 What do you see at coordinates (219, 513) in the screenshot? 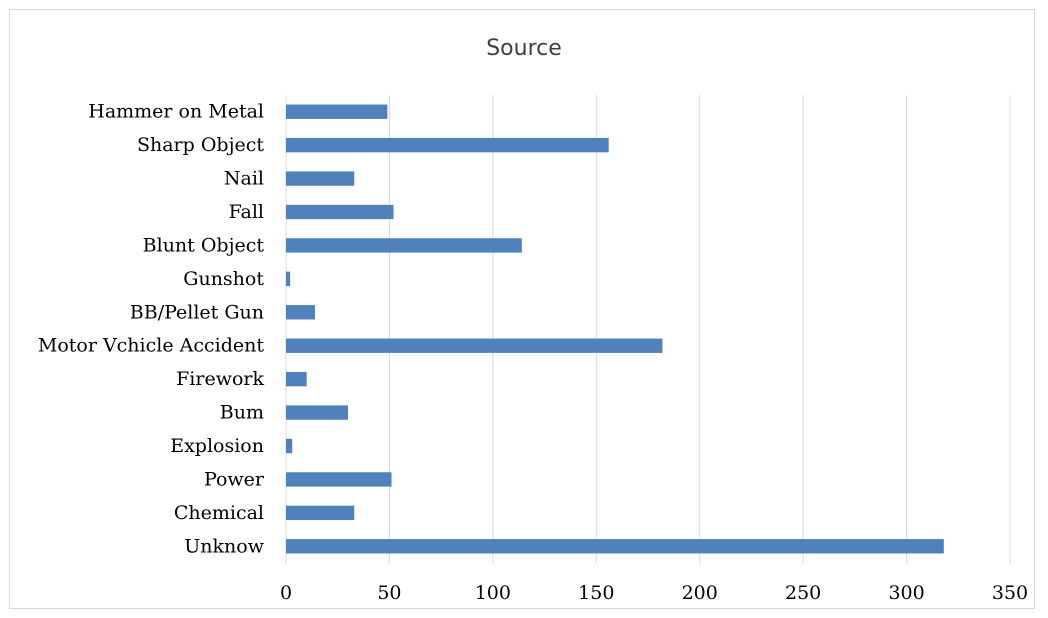
I see `category-label: Chemical` at bounding box center [219, 513].